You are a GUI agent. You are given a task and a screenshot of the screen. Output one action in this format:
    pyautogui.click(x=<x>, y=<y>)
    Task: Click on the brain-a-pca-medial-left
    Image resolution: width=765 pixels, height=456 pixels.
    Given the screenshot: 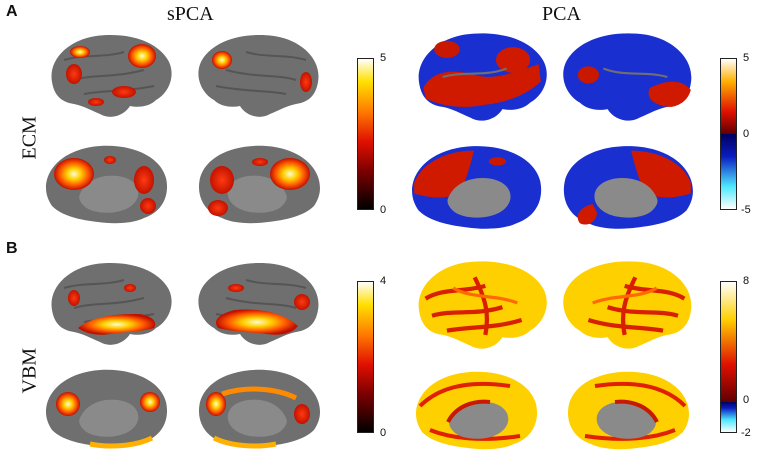 What is the action you would take?
    pyautogui.click(x=477, y=187)
    